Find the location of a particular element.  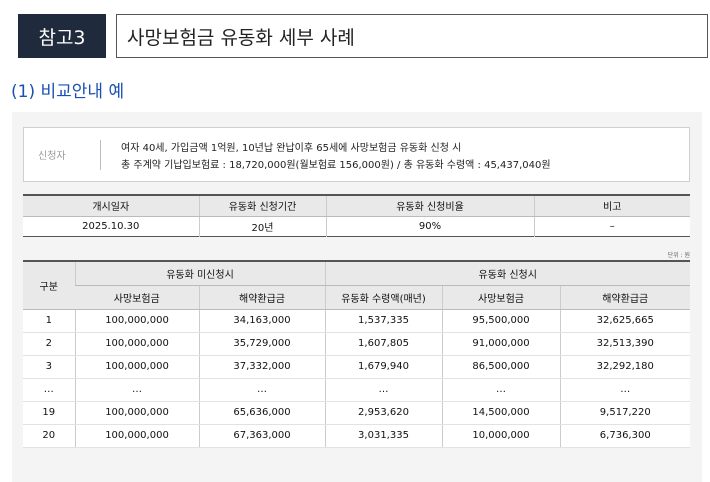

table-cell: 34,163,000 is located at coordinates (261, 321).